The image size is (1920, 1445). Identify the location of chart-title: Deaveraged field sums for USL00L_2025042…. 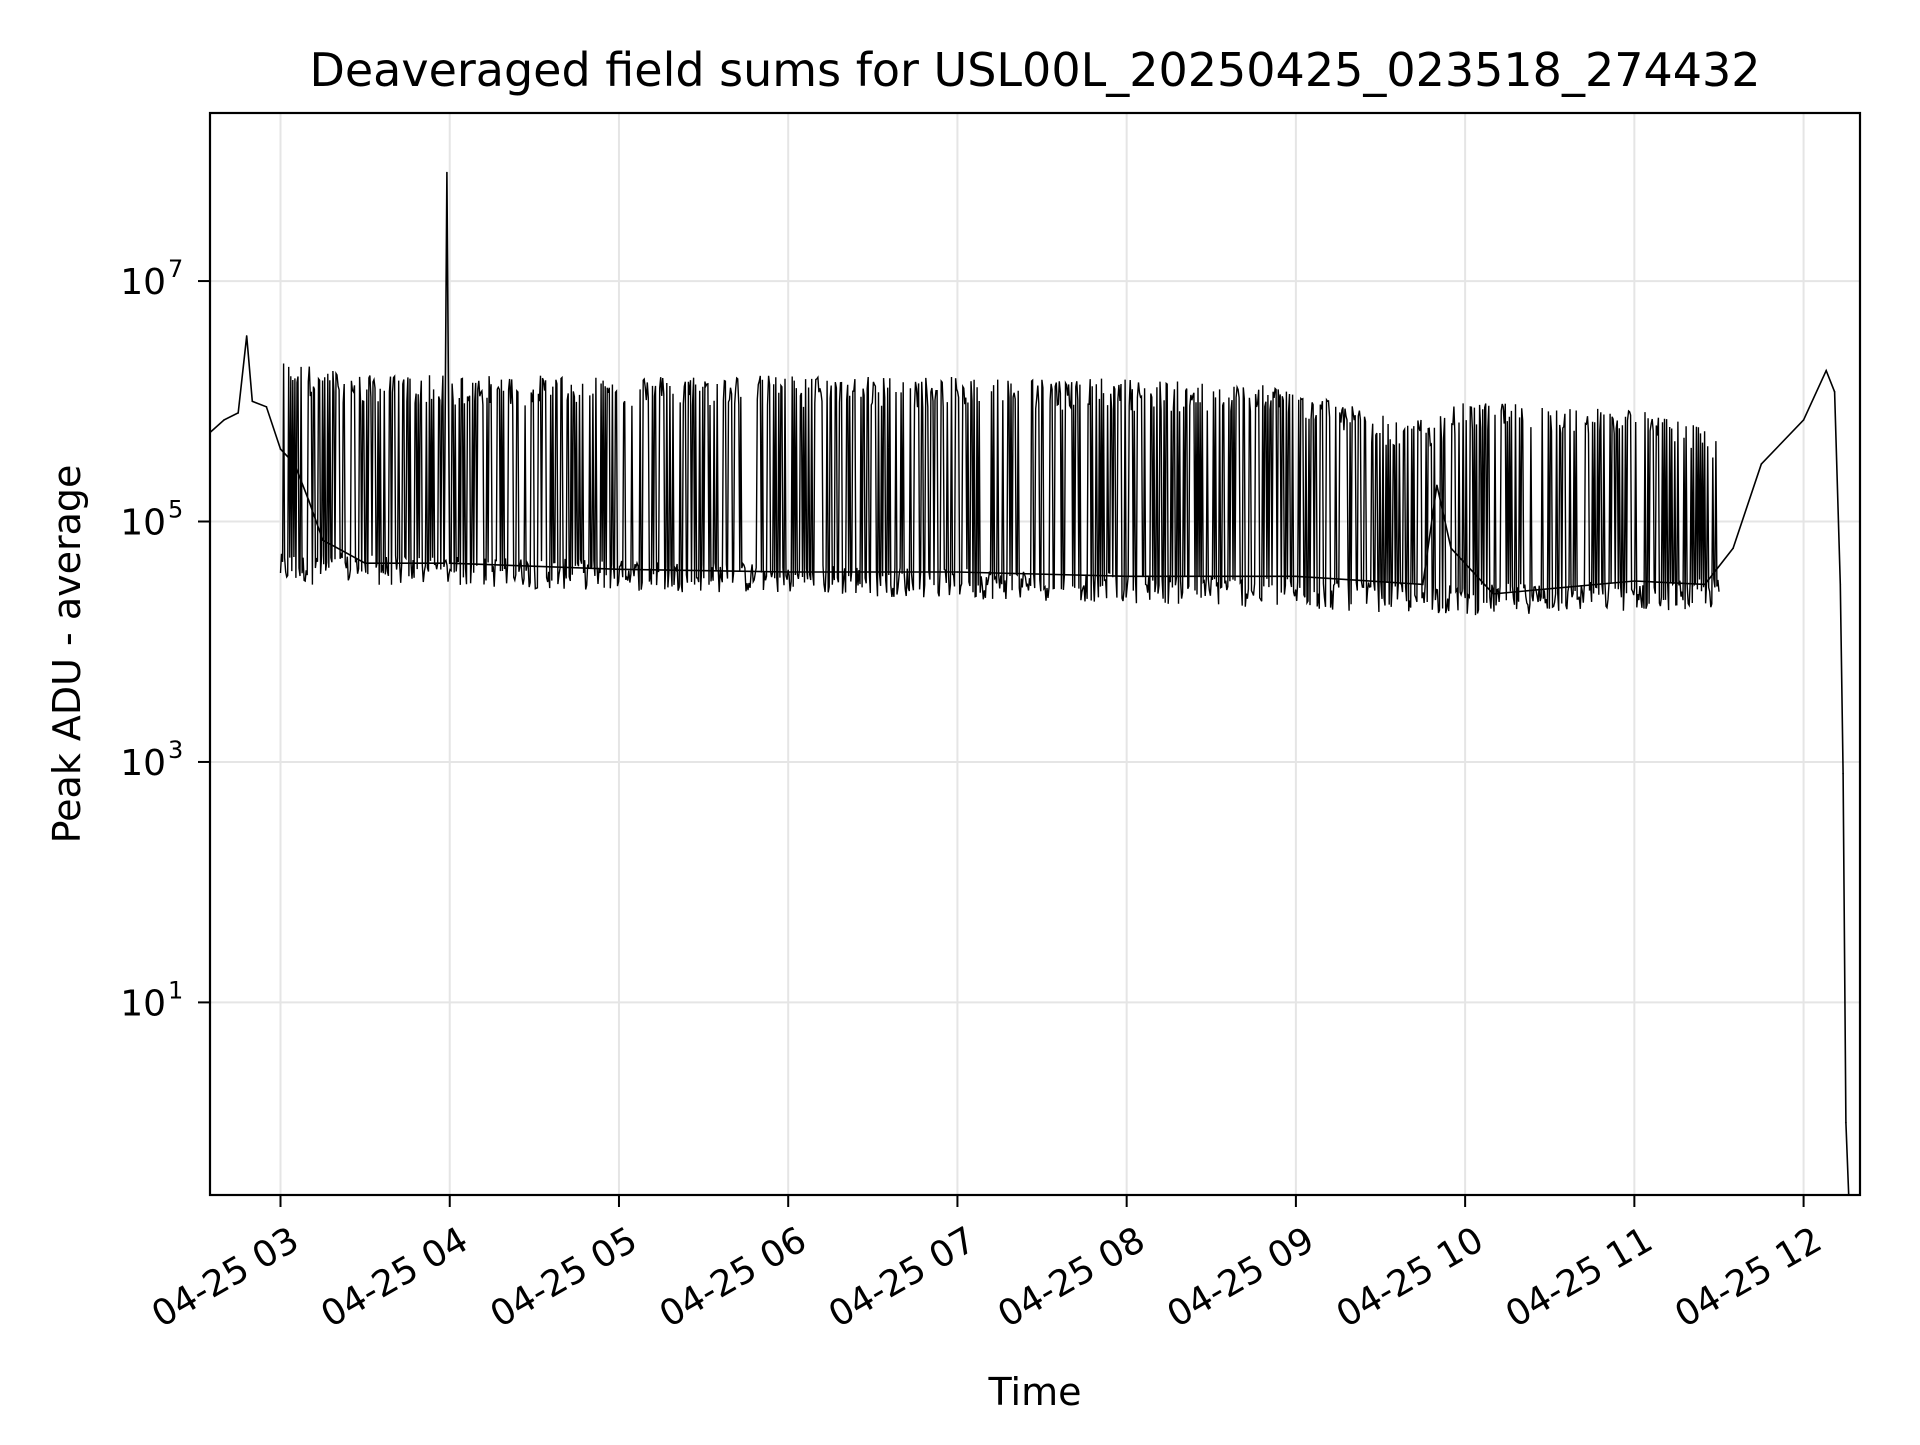
(1034, 70).